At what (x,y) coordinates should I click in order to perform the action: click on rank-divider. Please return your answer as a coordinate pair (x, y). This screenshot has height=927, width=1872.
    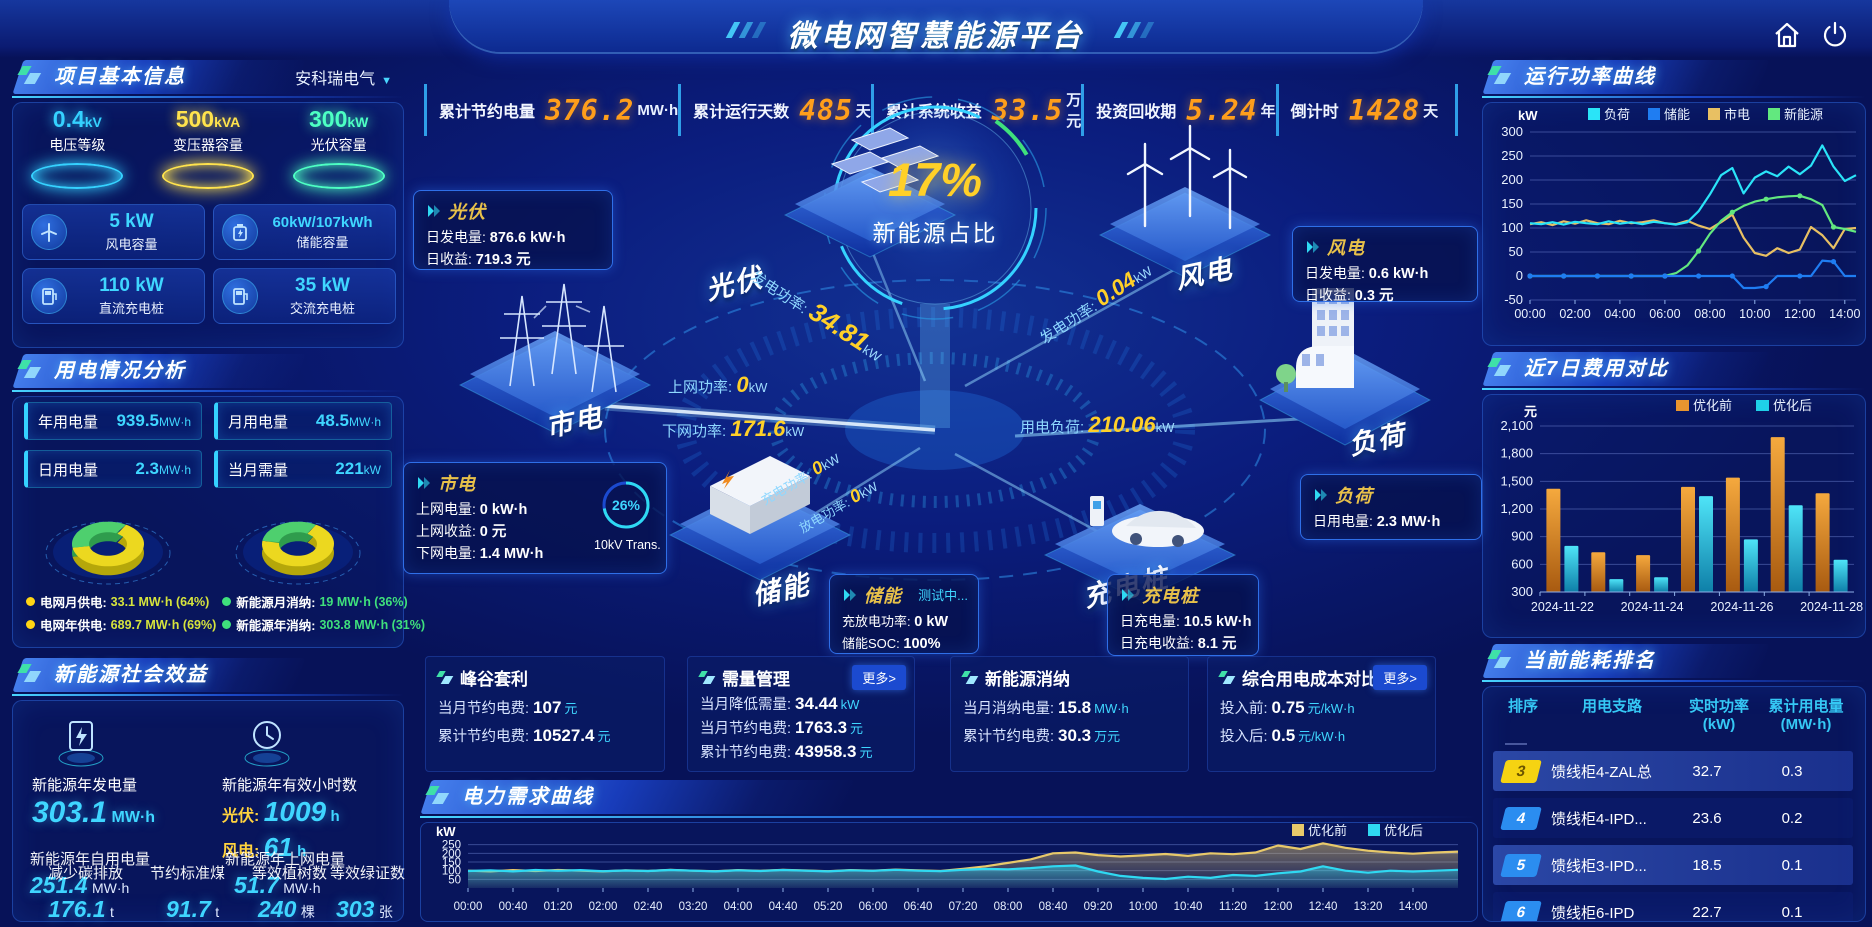
    Looking at the image, I should click on (1516, 744).